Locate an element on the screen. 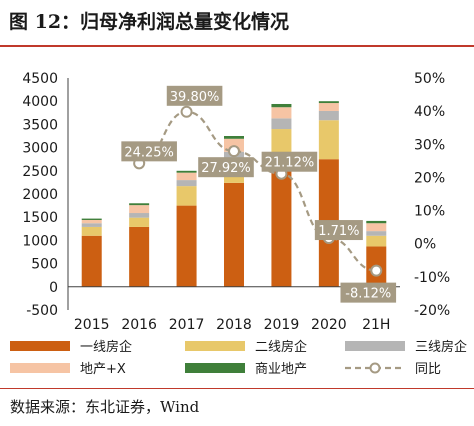 The width and height of the screenshot is (474, 426). right-tick-label: 40% is located at coordinates (429, 112).